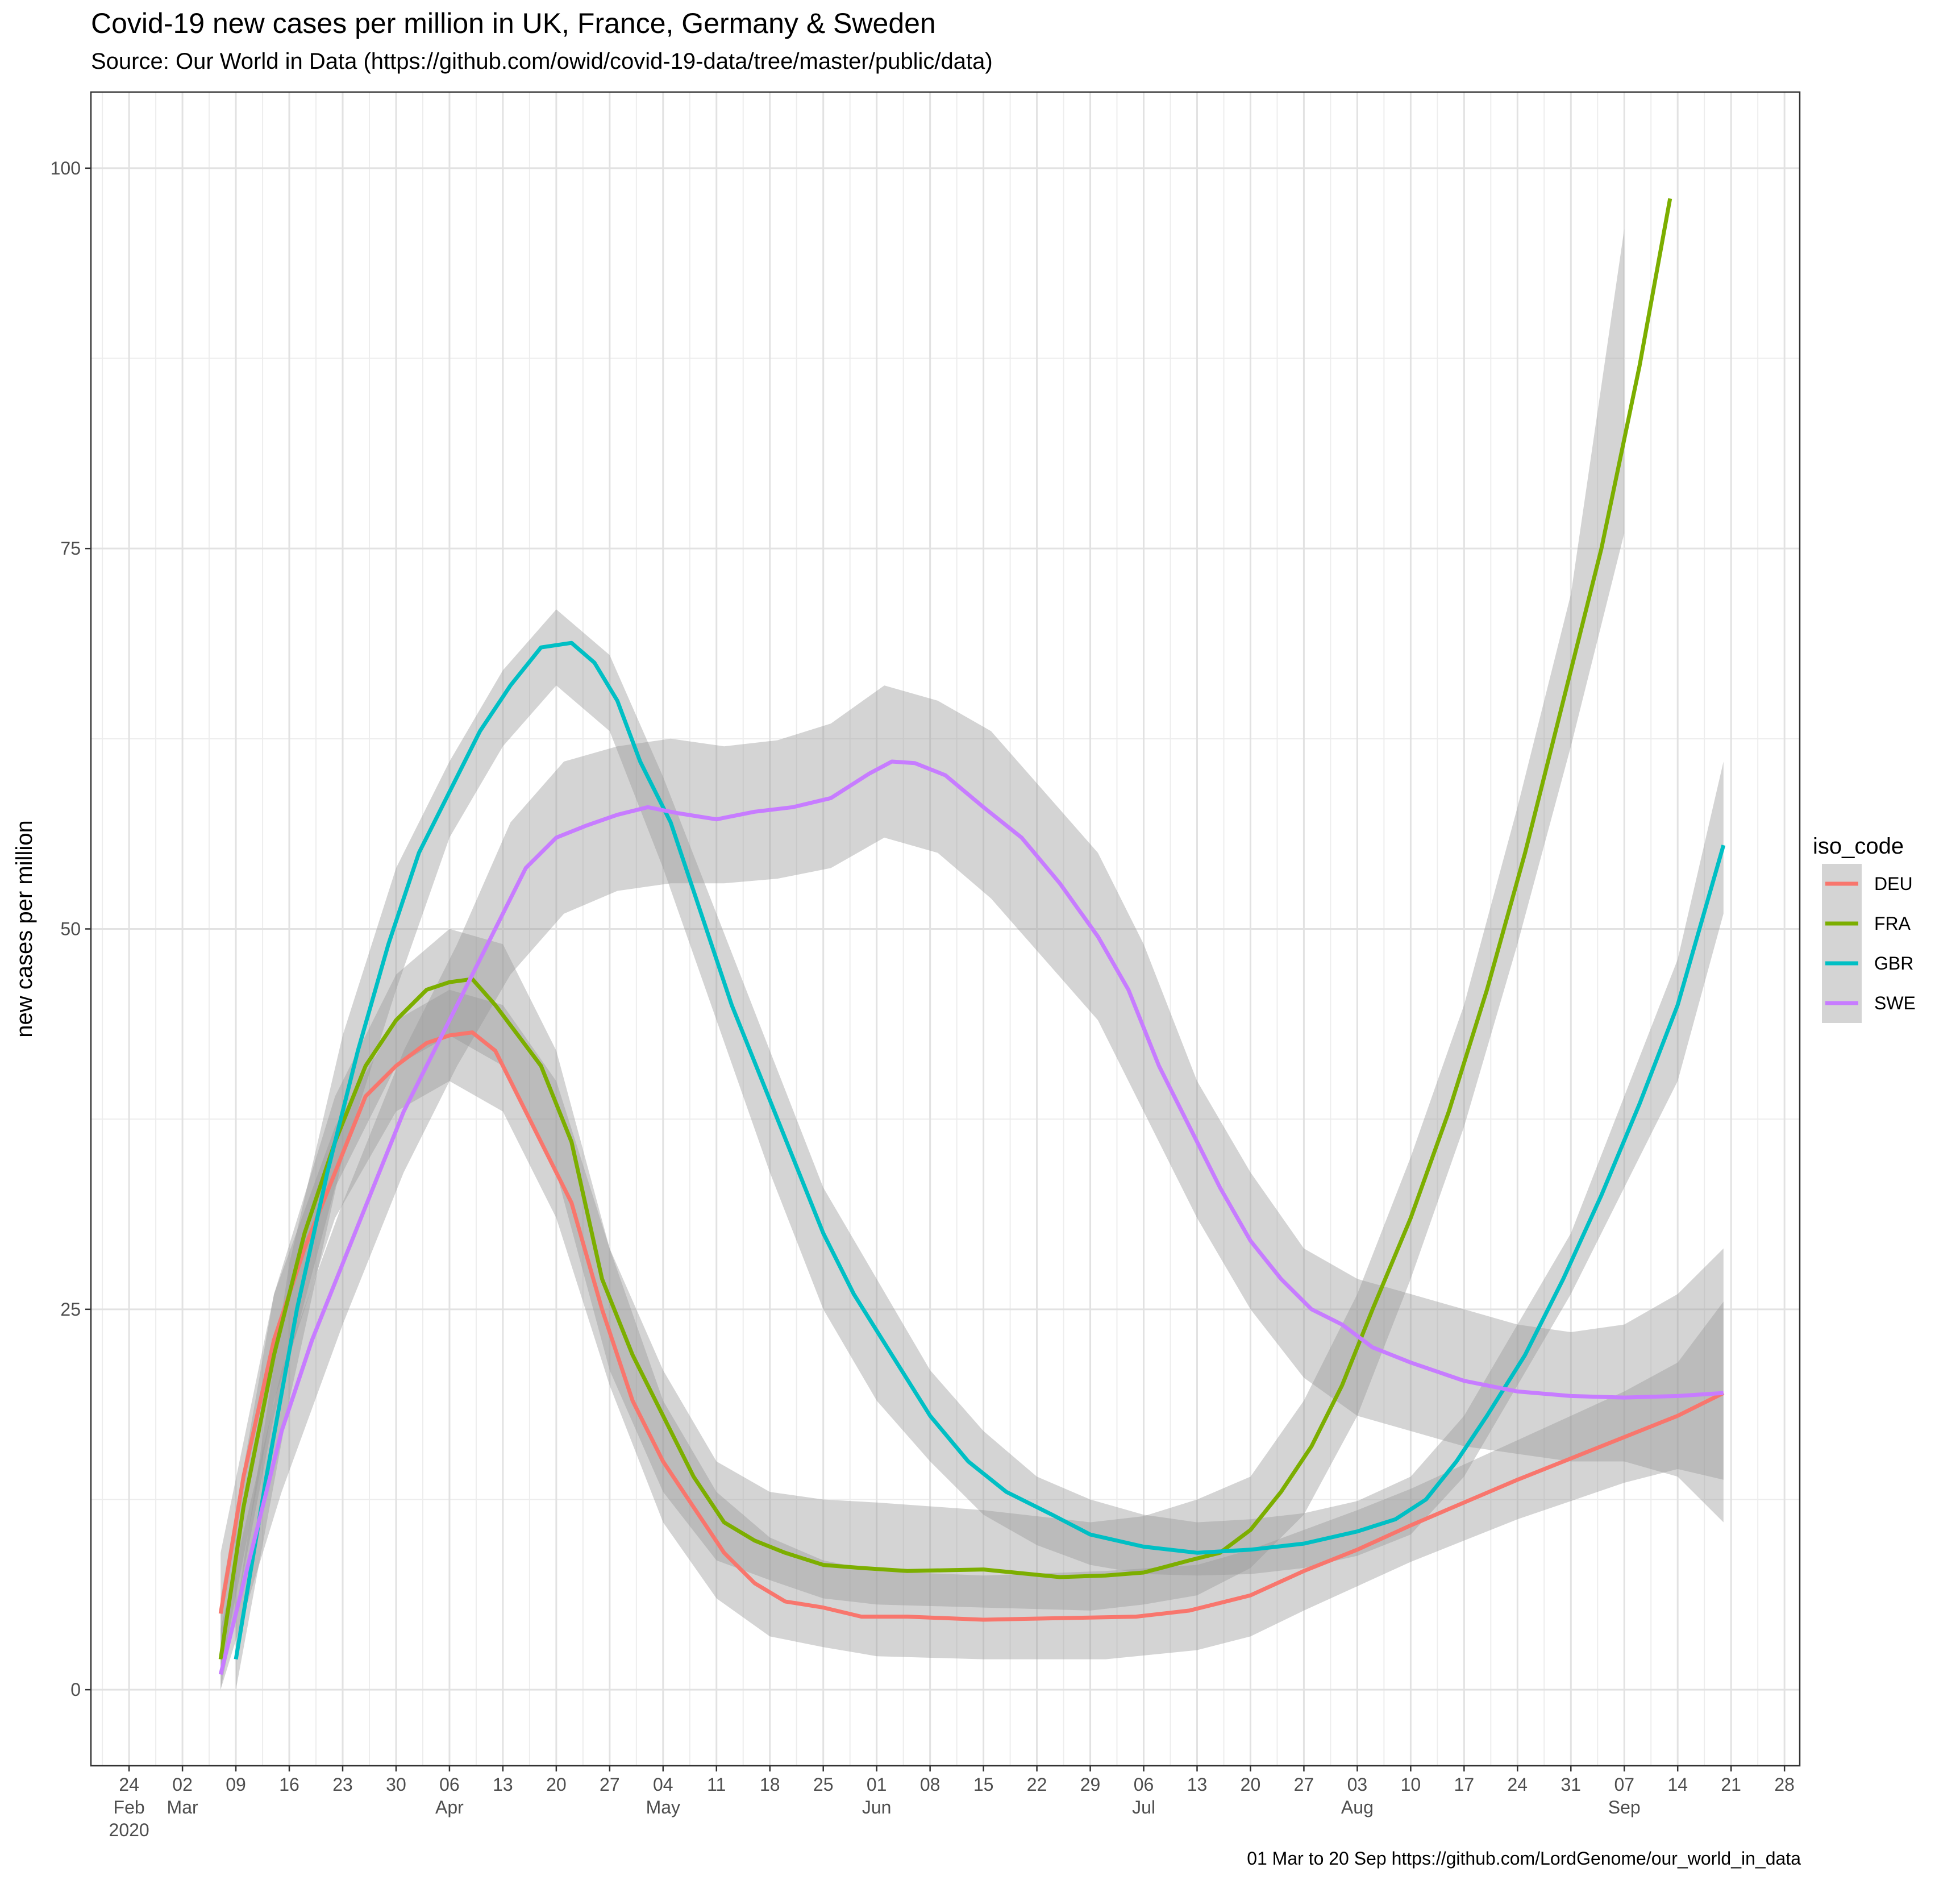 This screenshot has width=1960, height=1880. I want to click on x-tick-label: 22, so click(1037, 1784).